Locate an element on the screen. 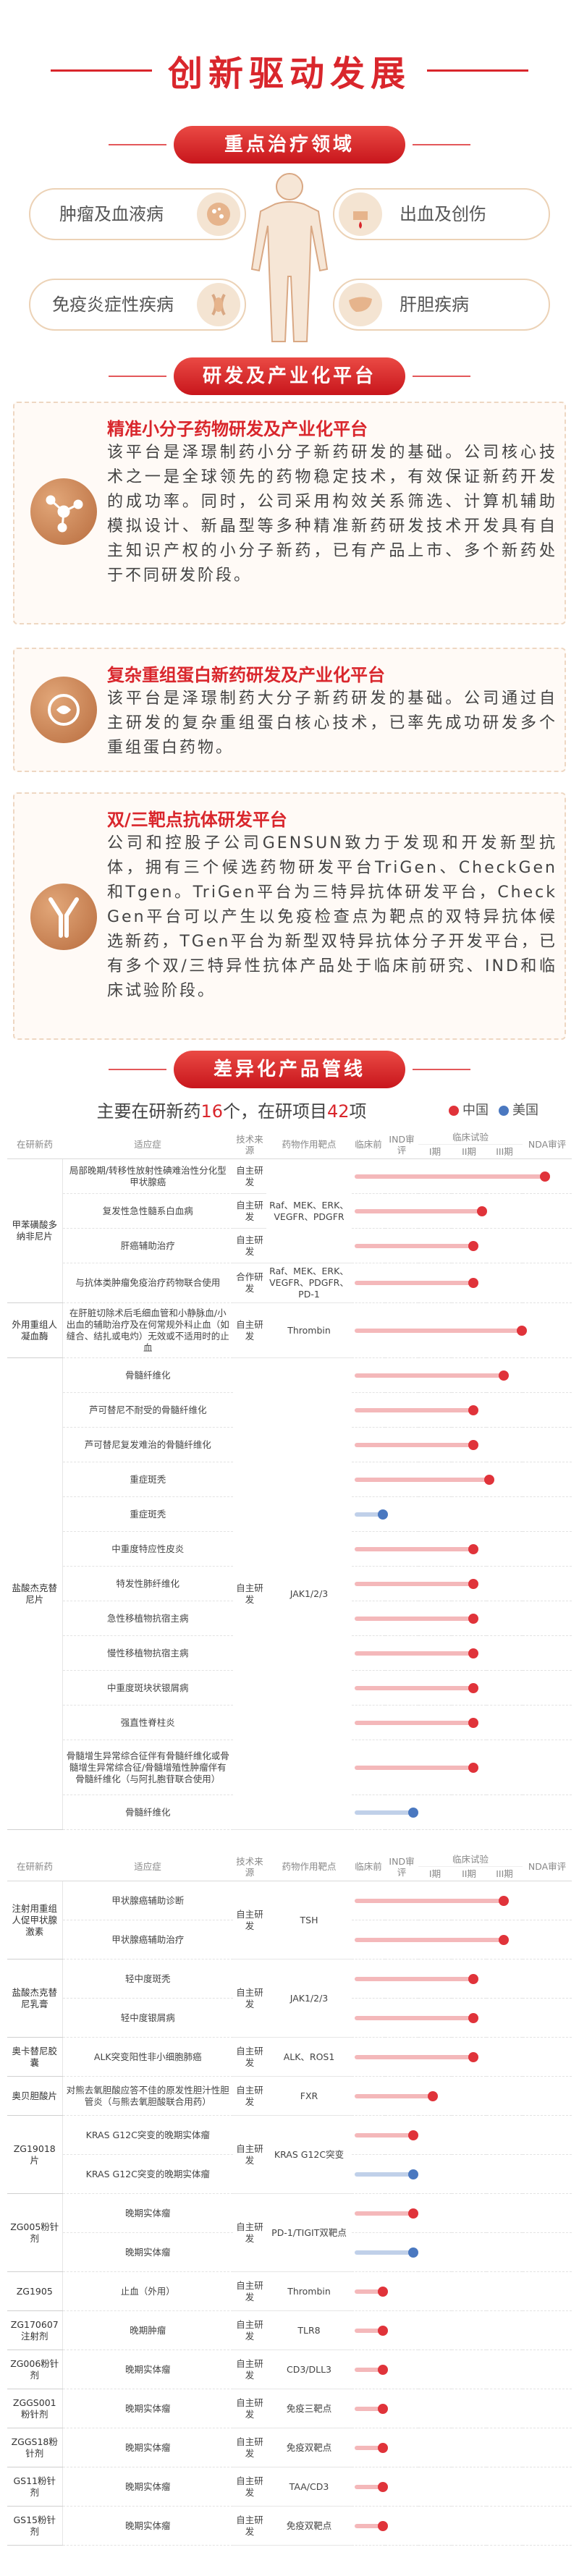 The width and height of the screenshot is (579, 2576). column-header: III期 is located at coordinates (504, 1873).